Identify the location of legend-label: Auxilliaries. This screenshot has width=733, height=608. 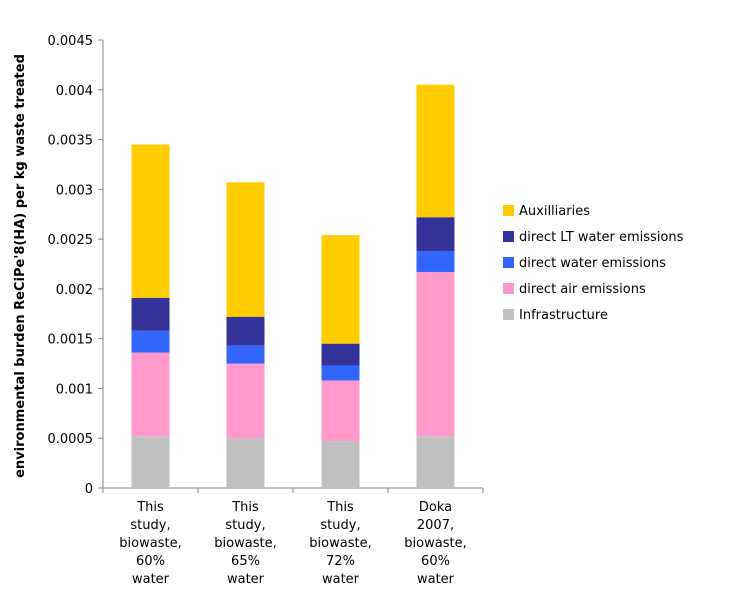
(554, 211).